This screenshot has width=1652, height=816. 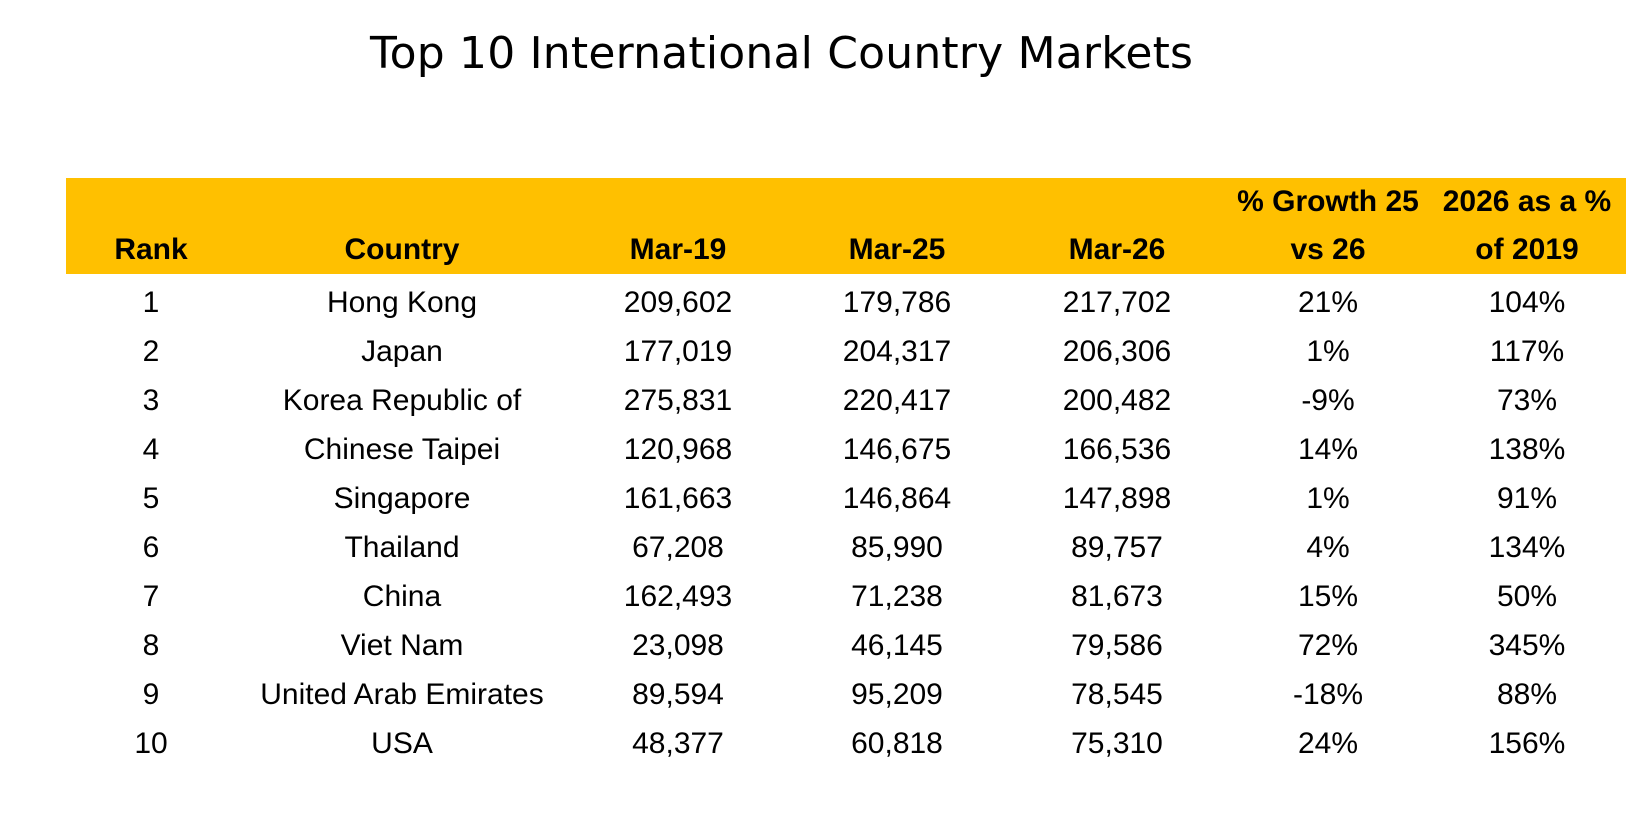 What do you see at coordinates (402, 596) in the screenshot?
I see `cell-country: China` at bounding box center [402, 596].